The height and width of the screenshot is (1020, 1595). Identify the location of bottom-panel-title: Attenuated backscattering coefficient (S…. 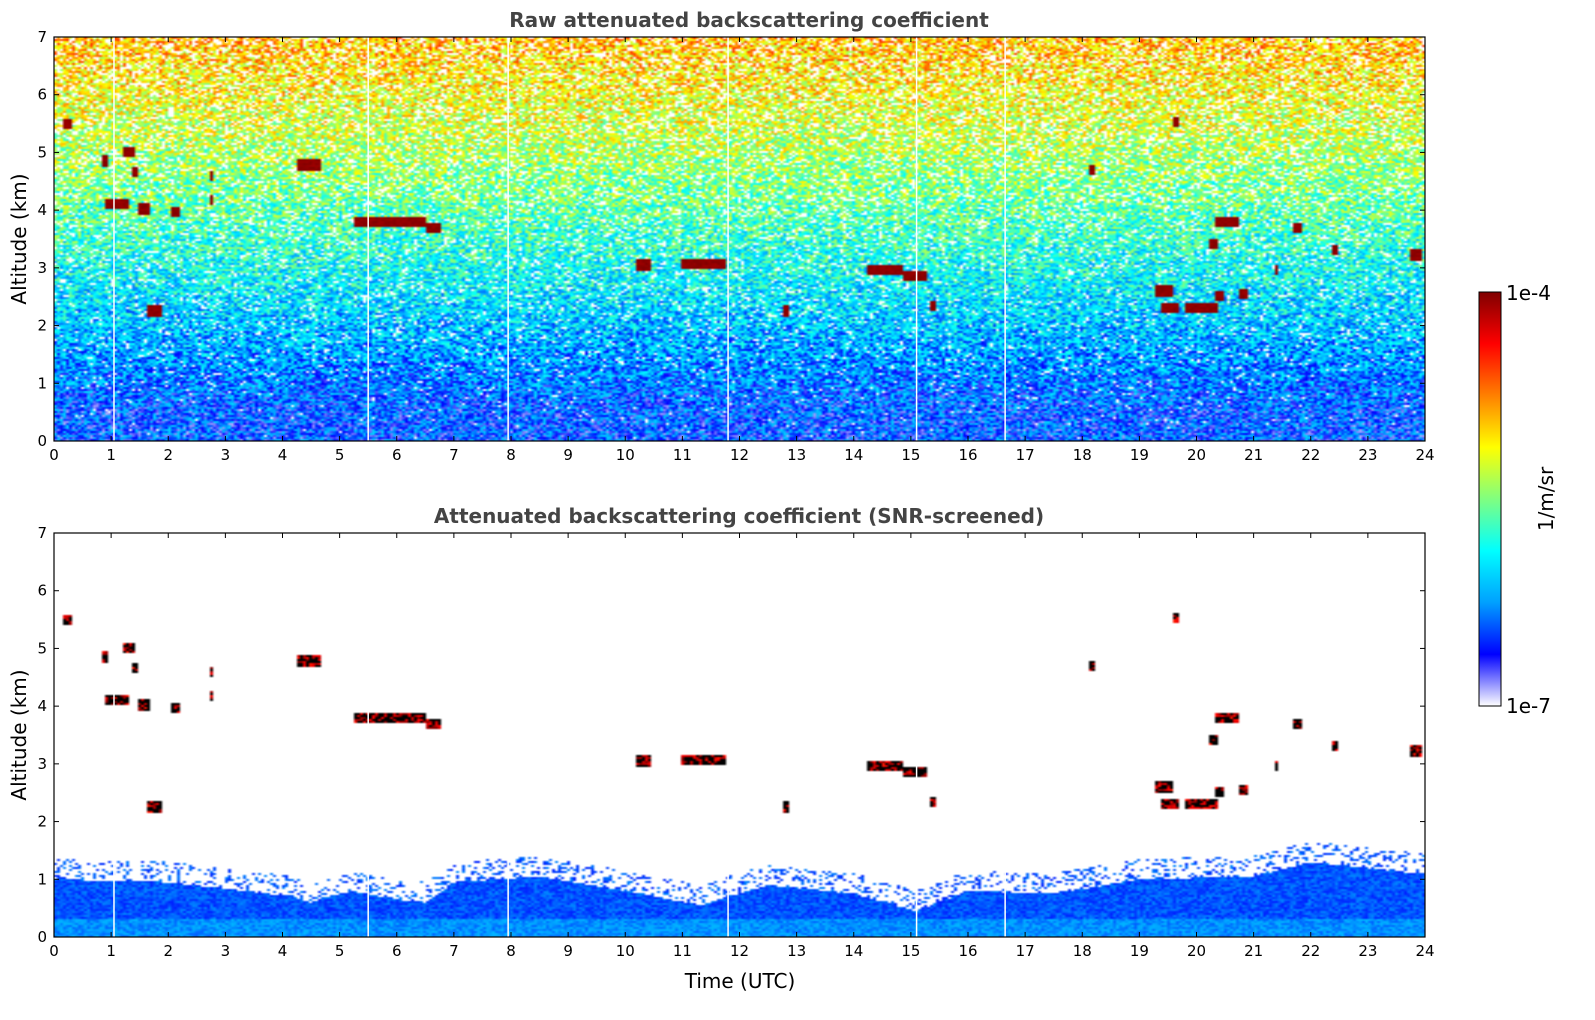
(739, 516).